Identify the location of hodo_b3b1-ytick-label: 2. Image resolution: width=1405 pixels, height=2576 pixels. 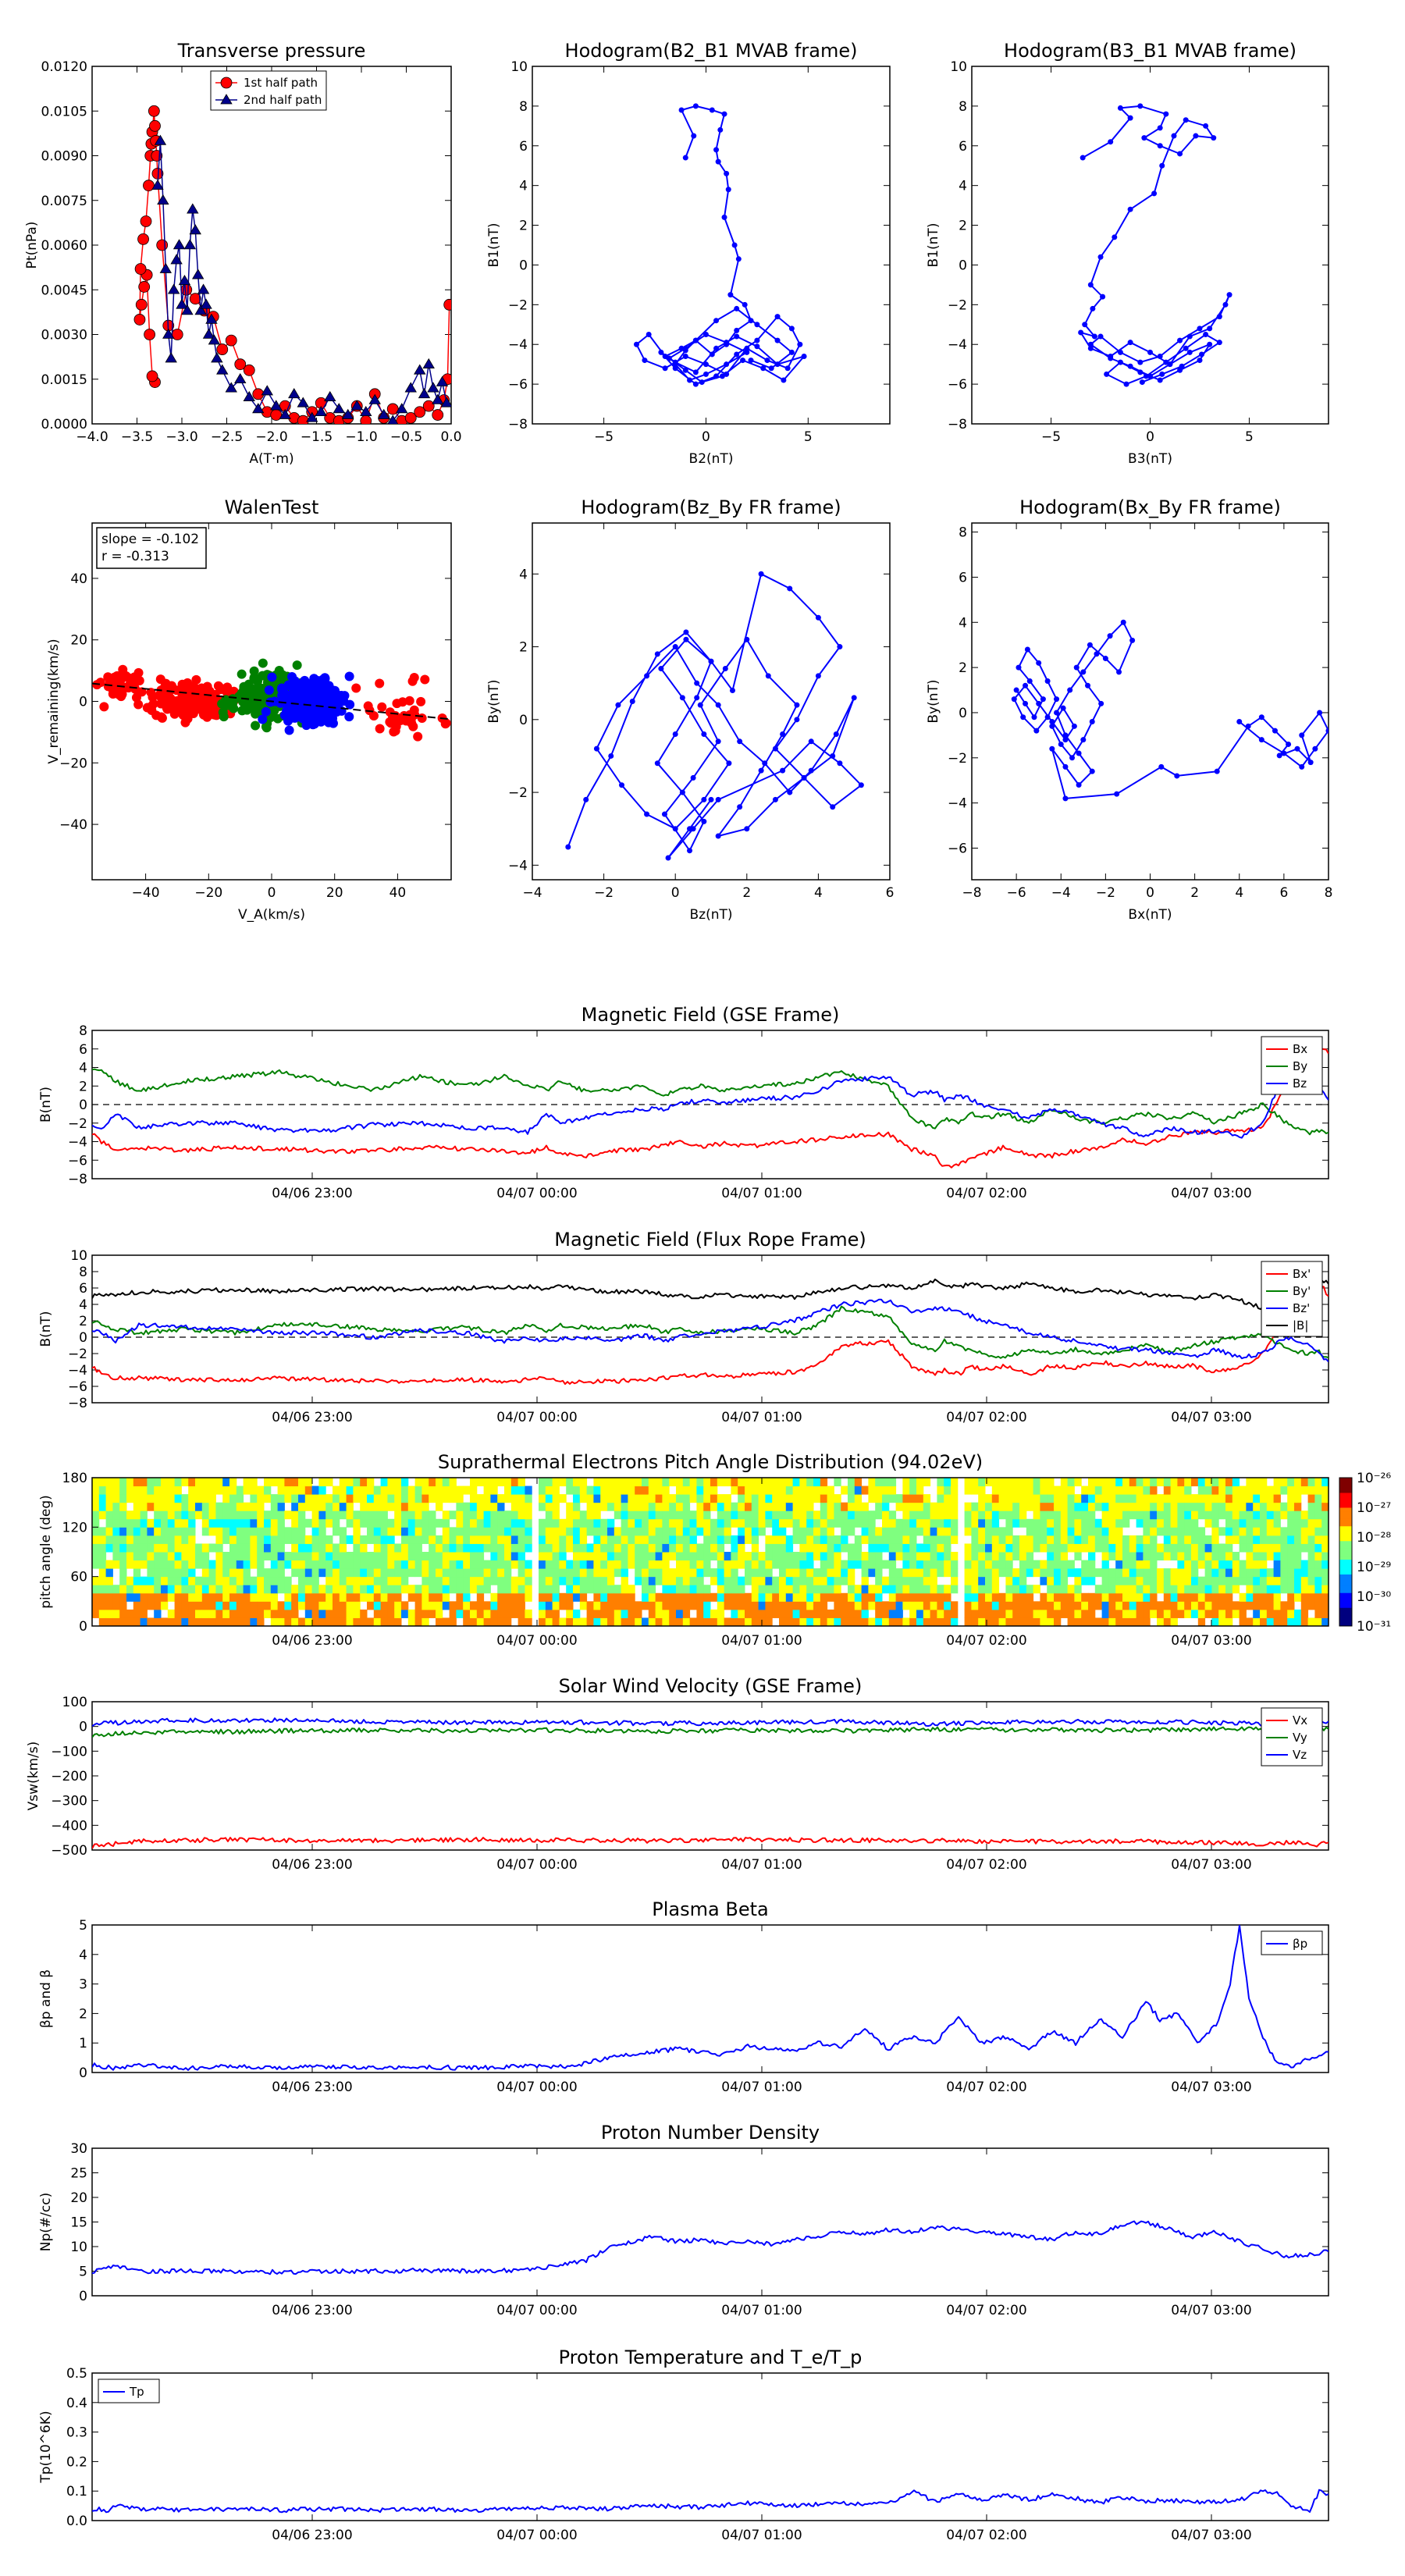
(963, 226).